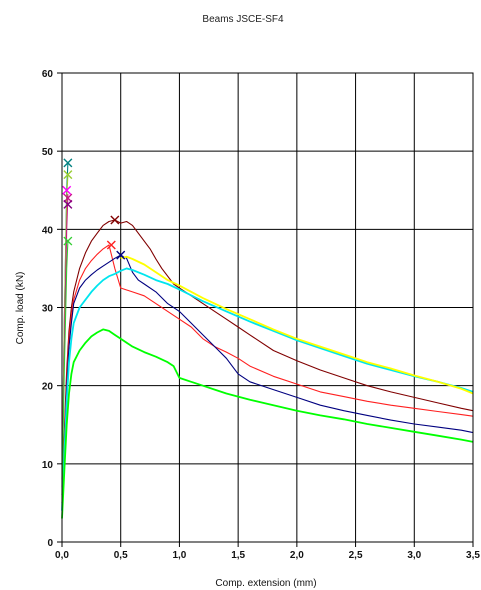 The width and height of the screenshot is (481, 590). What do you see at coordinates (414, 555) in the screenshot?
I see `x-tick-label: 3,0` at bounding box center [414, 555].